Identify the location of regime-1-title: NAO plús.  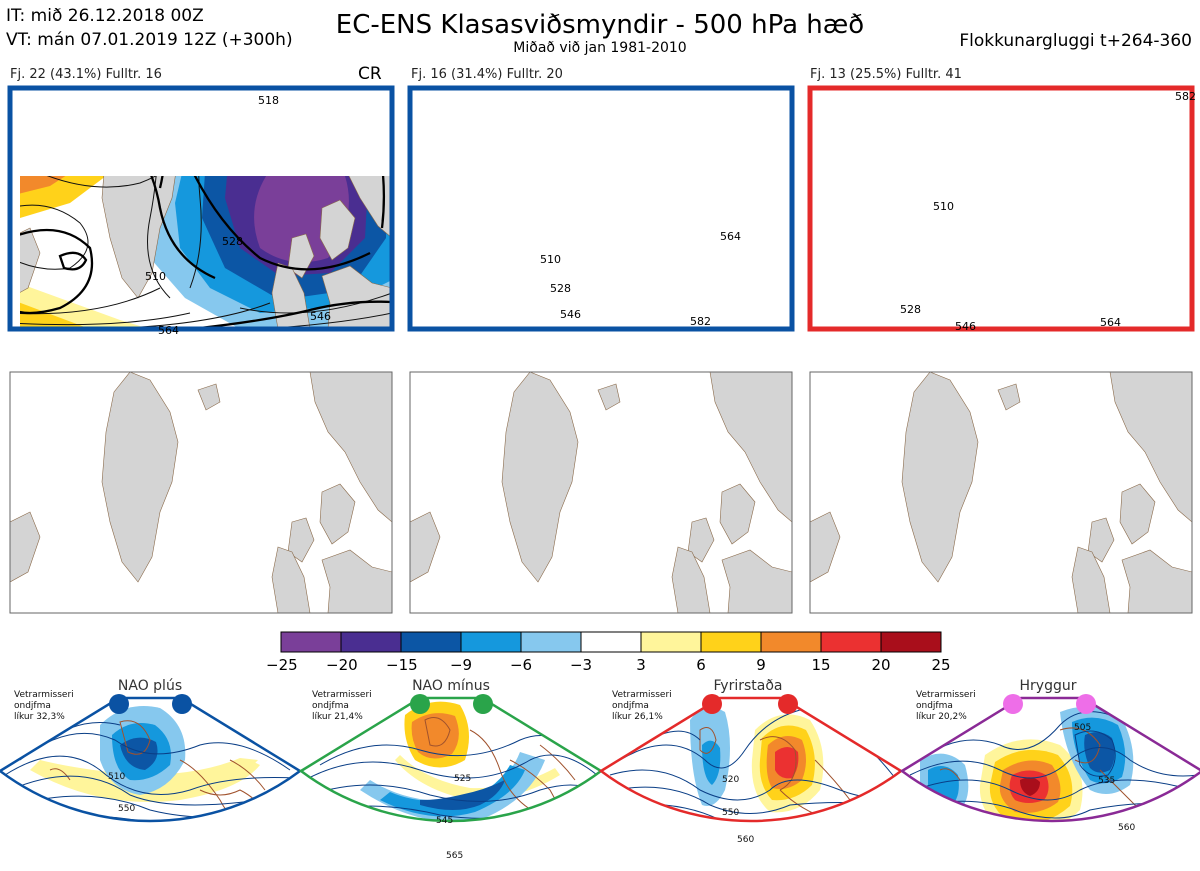
(150, 686).